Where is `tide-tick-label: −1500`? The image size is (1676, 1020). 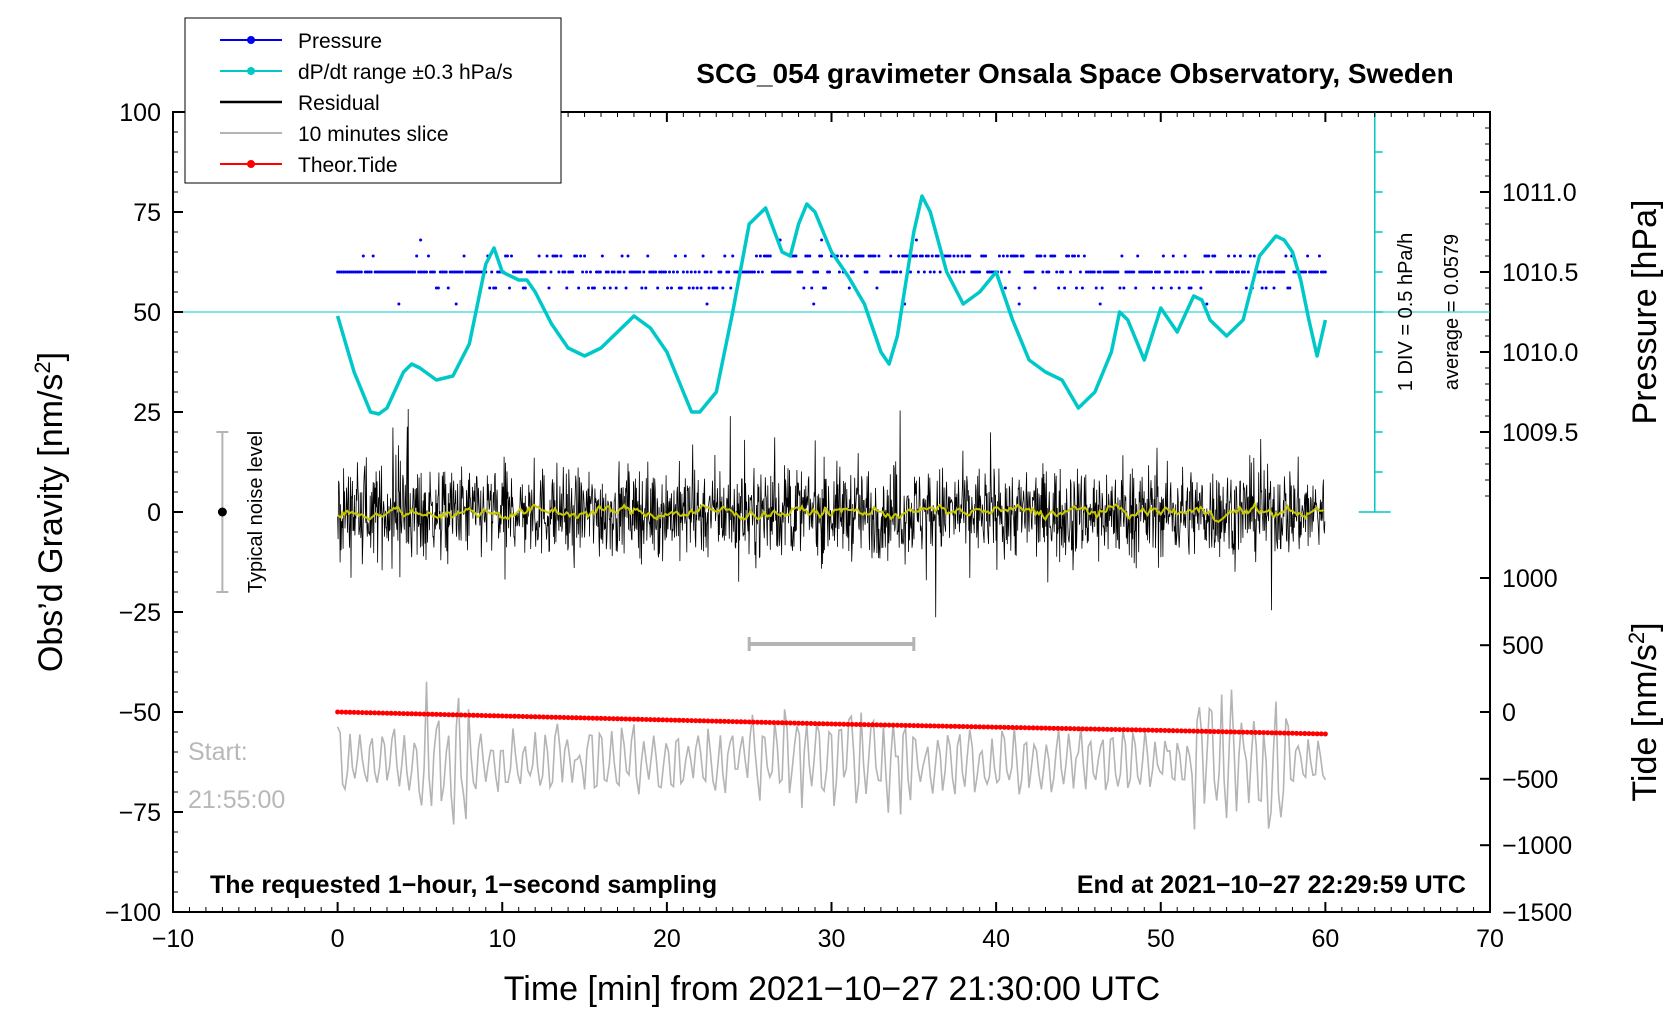 tide-tick-label: −1500 is located at coordinates (1537, 913).